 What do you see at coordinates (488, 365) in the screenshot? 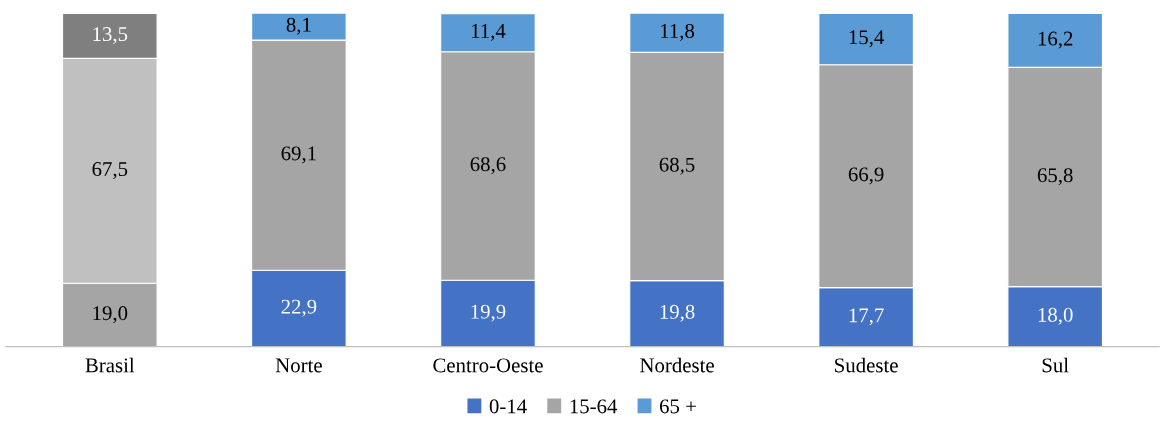
I see `x-tick-label: Centro-Oeste` at bounding box center [488, 365].